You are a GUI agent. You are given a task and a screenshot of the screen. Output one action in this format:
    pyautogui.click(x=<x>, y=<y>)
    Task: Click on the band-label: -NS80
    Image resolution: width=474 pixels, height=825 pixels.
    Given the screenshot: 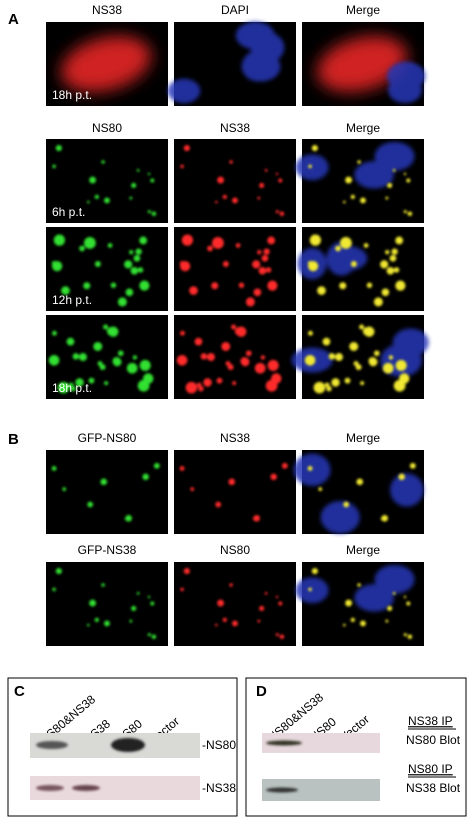 What is the action you would take?
    pyautogui.click(x=219, y=745)
    